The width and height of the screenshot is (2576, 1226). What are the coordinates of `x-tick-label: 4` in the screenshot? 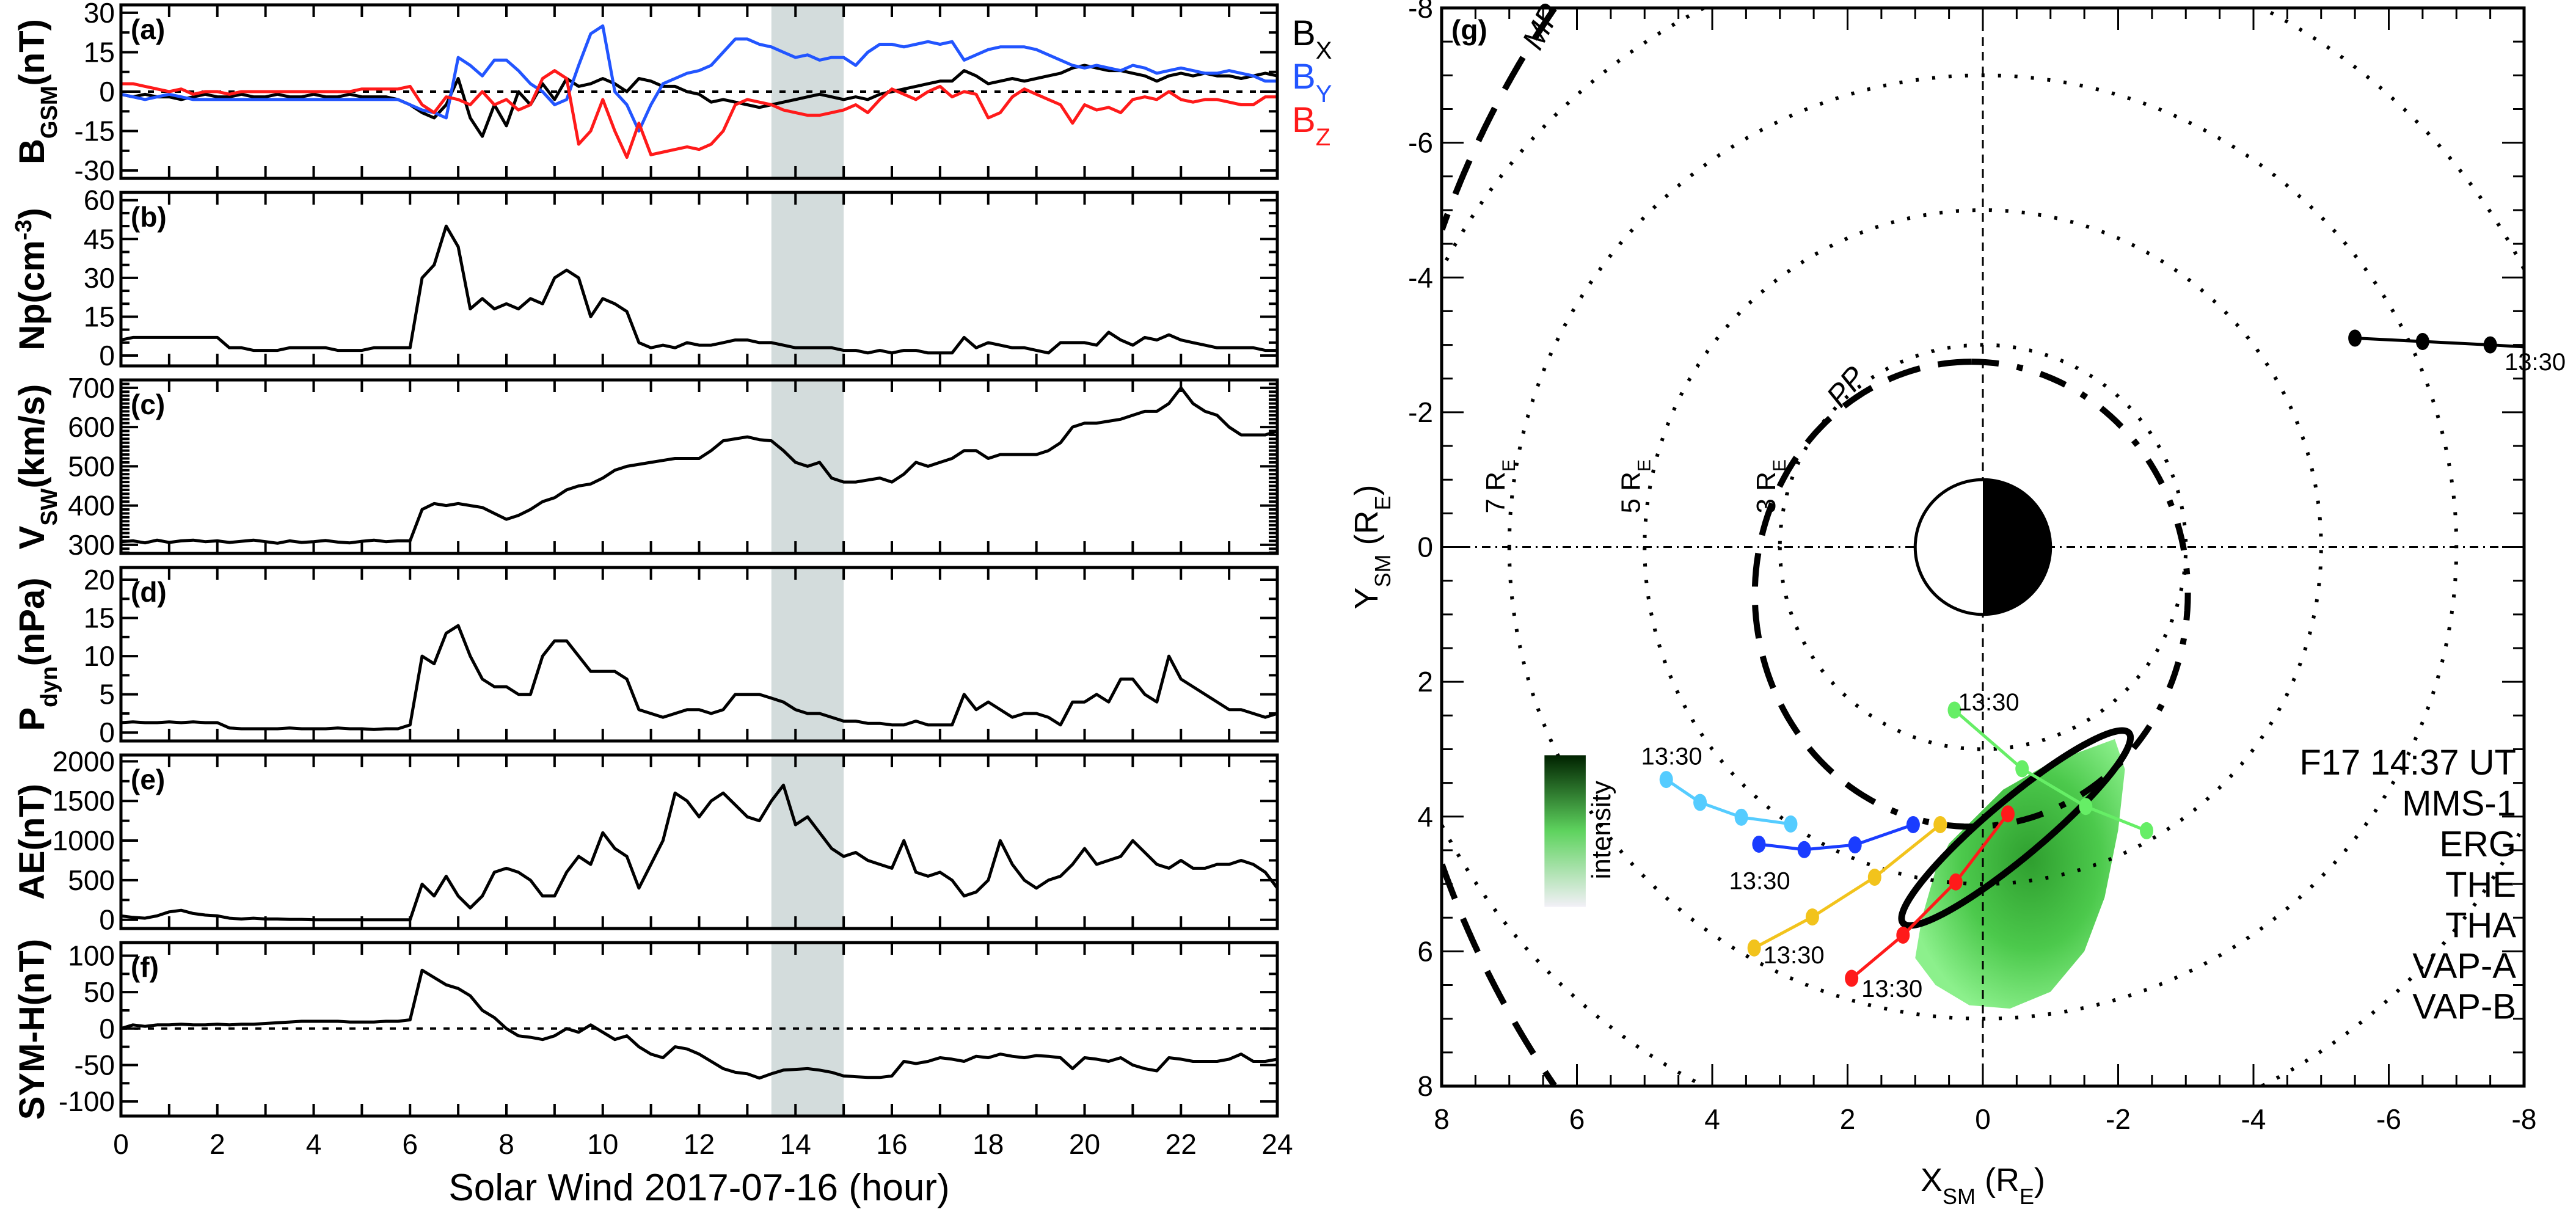 It's located at (314, 1144).